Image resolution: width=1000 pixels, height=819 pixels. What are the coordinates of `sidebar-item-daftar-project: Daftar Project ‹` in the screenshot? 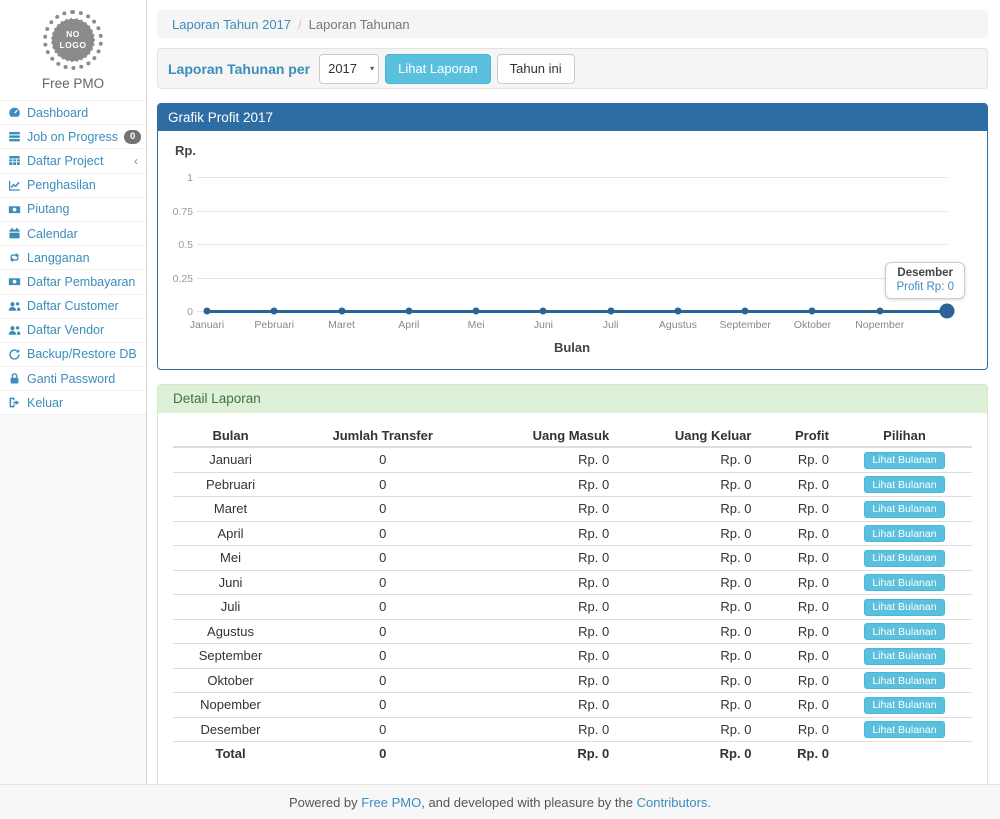 It's located at (73, 161).